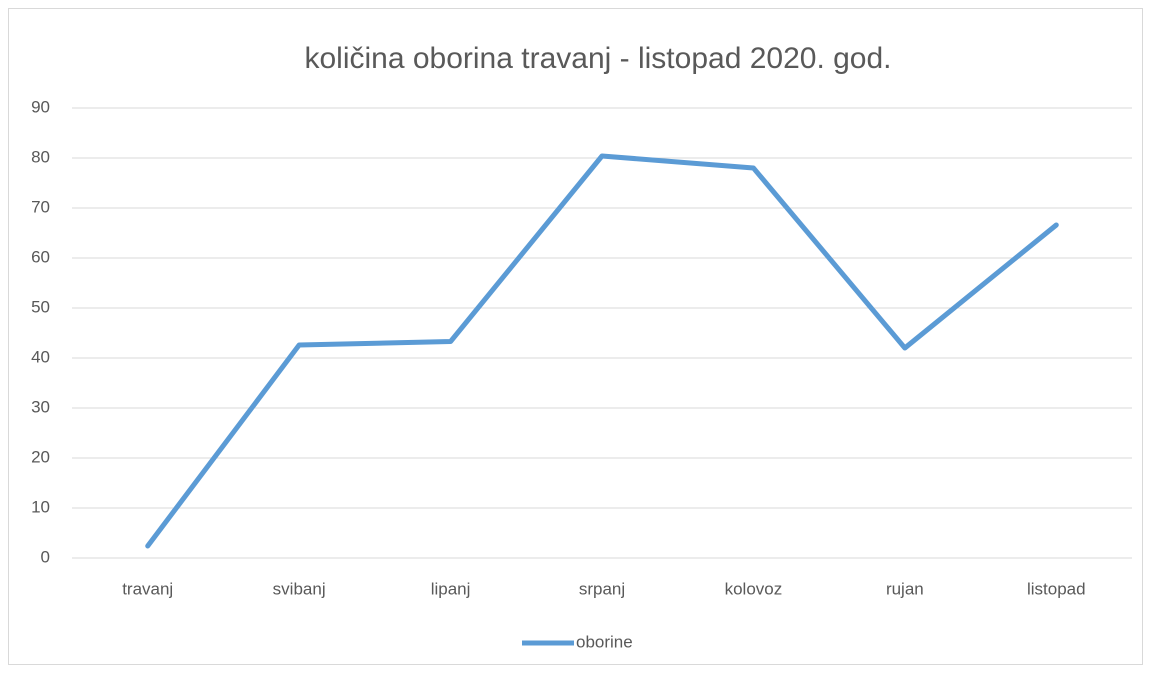 The image size is (1151, 673). Describe the element at coordinates (45, 556) in the screenshot. I see `y-tick-label: 0` at that location.